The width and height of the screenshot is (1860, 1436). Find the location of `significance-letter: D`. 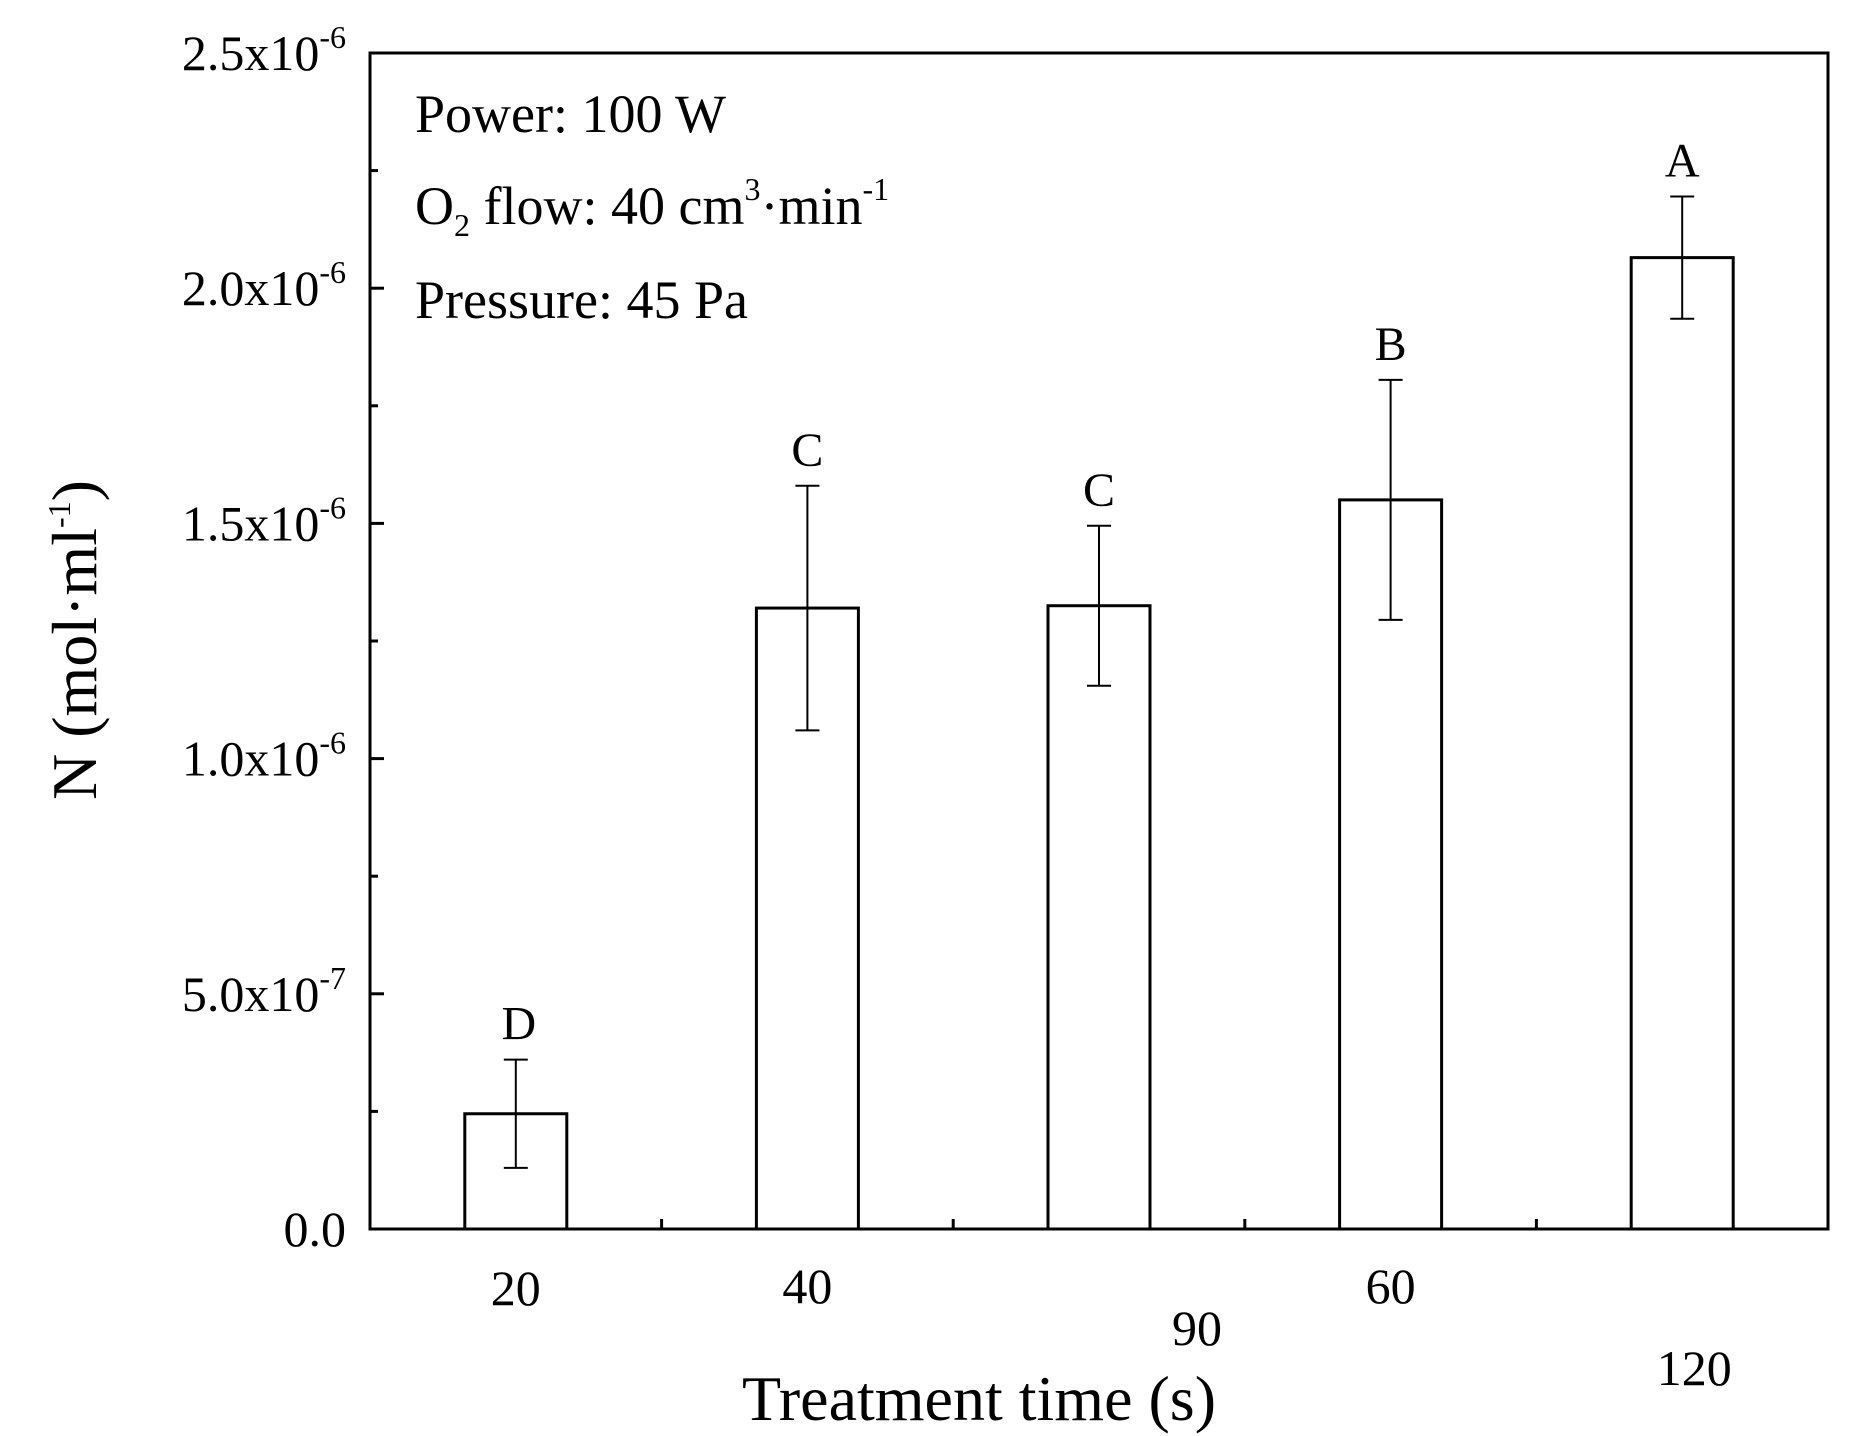

significance-letter: D is located at coordinates (518, 1024).